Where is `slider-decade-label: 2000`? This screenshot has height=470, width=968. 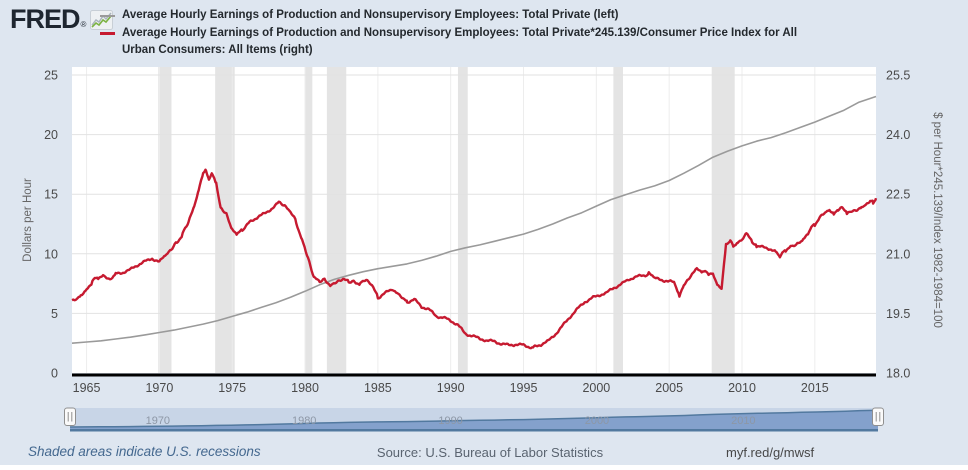 slider-decade-label: 2000 is located at coordinates (597, 421).